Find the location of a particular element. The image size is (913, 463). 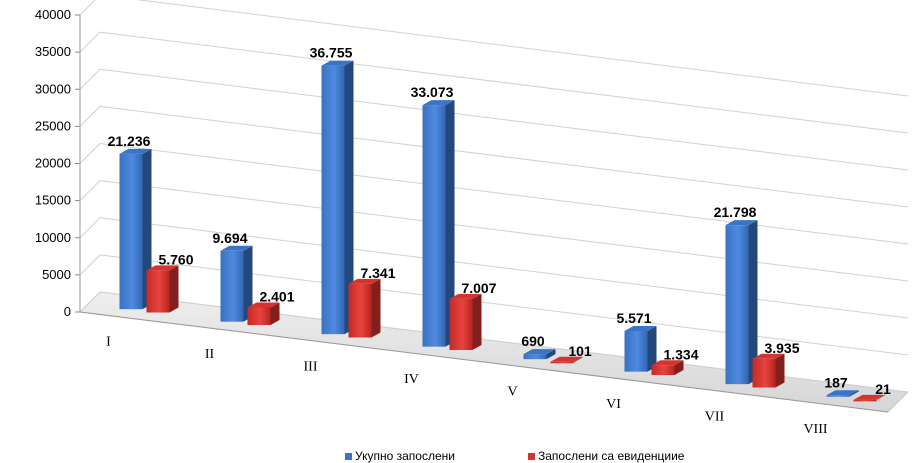

data-label: 7.341 is located at coordinates (377, 273).